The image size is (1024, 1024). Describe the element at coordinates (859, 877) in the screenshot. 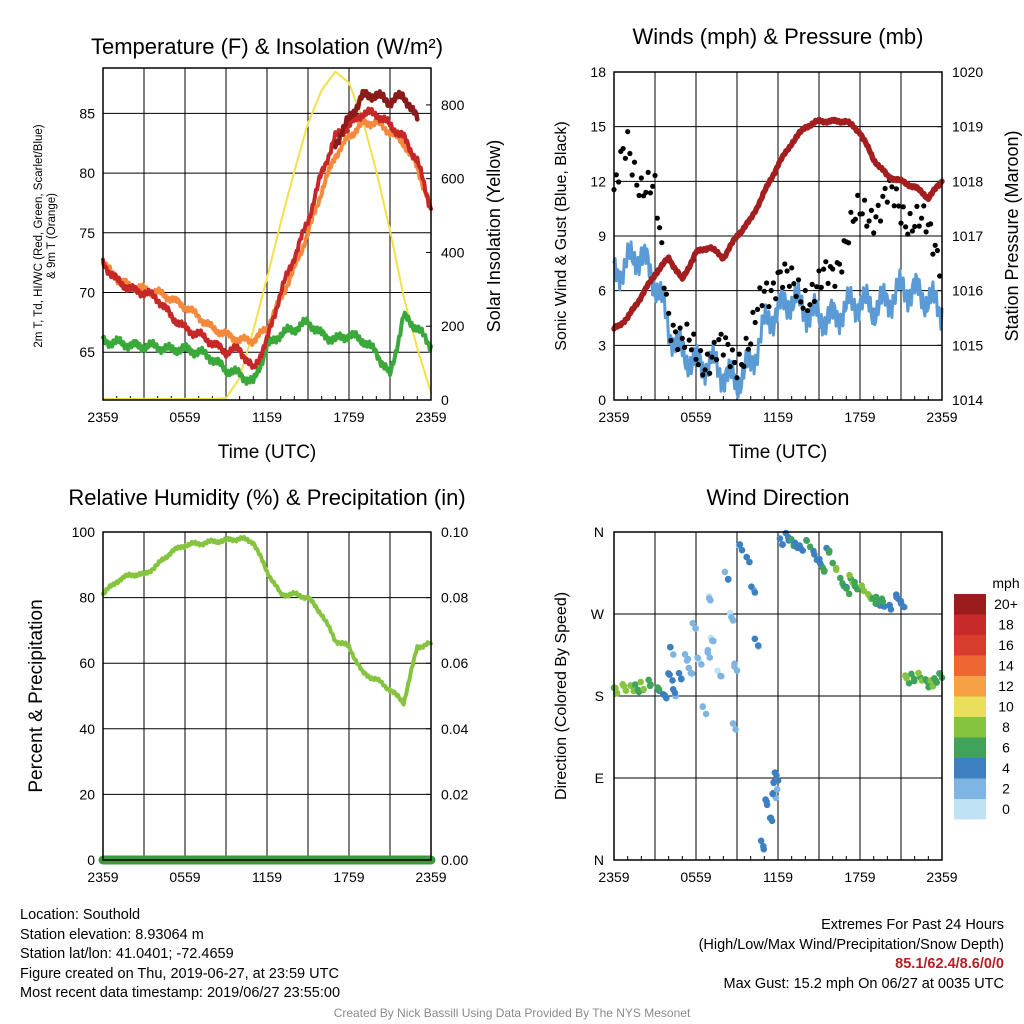

I see `x-tick-label: 1759` at that location.